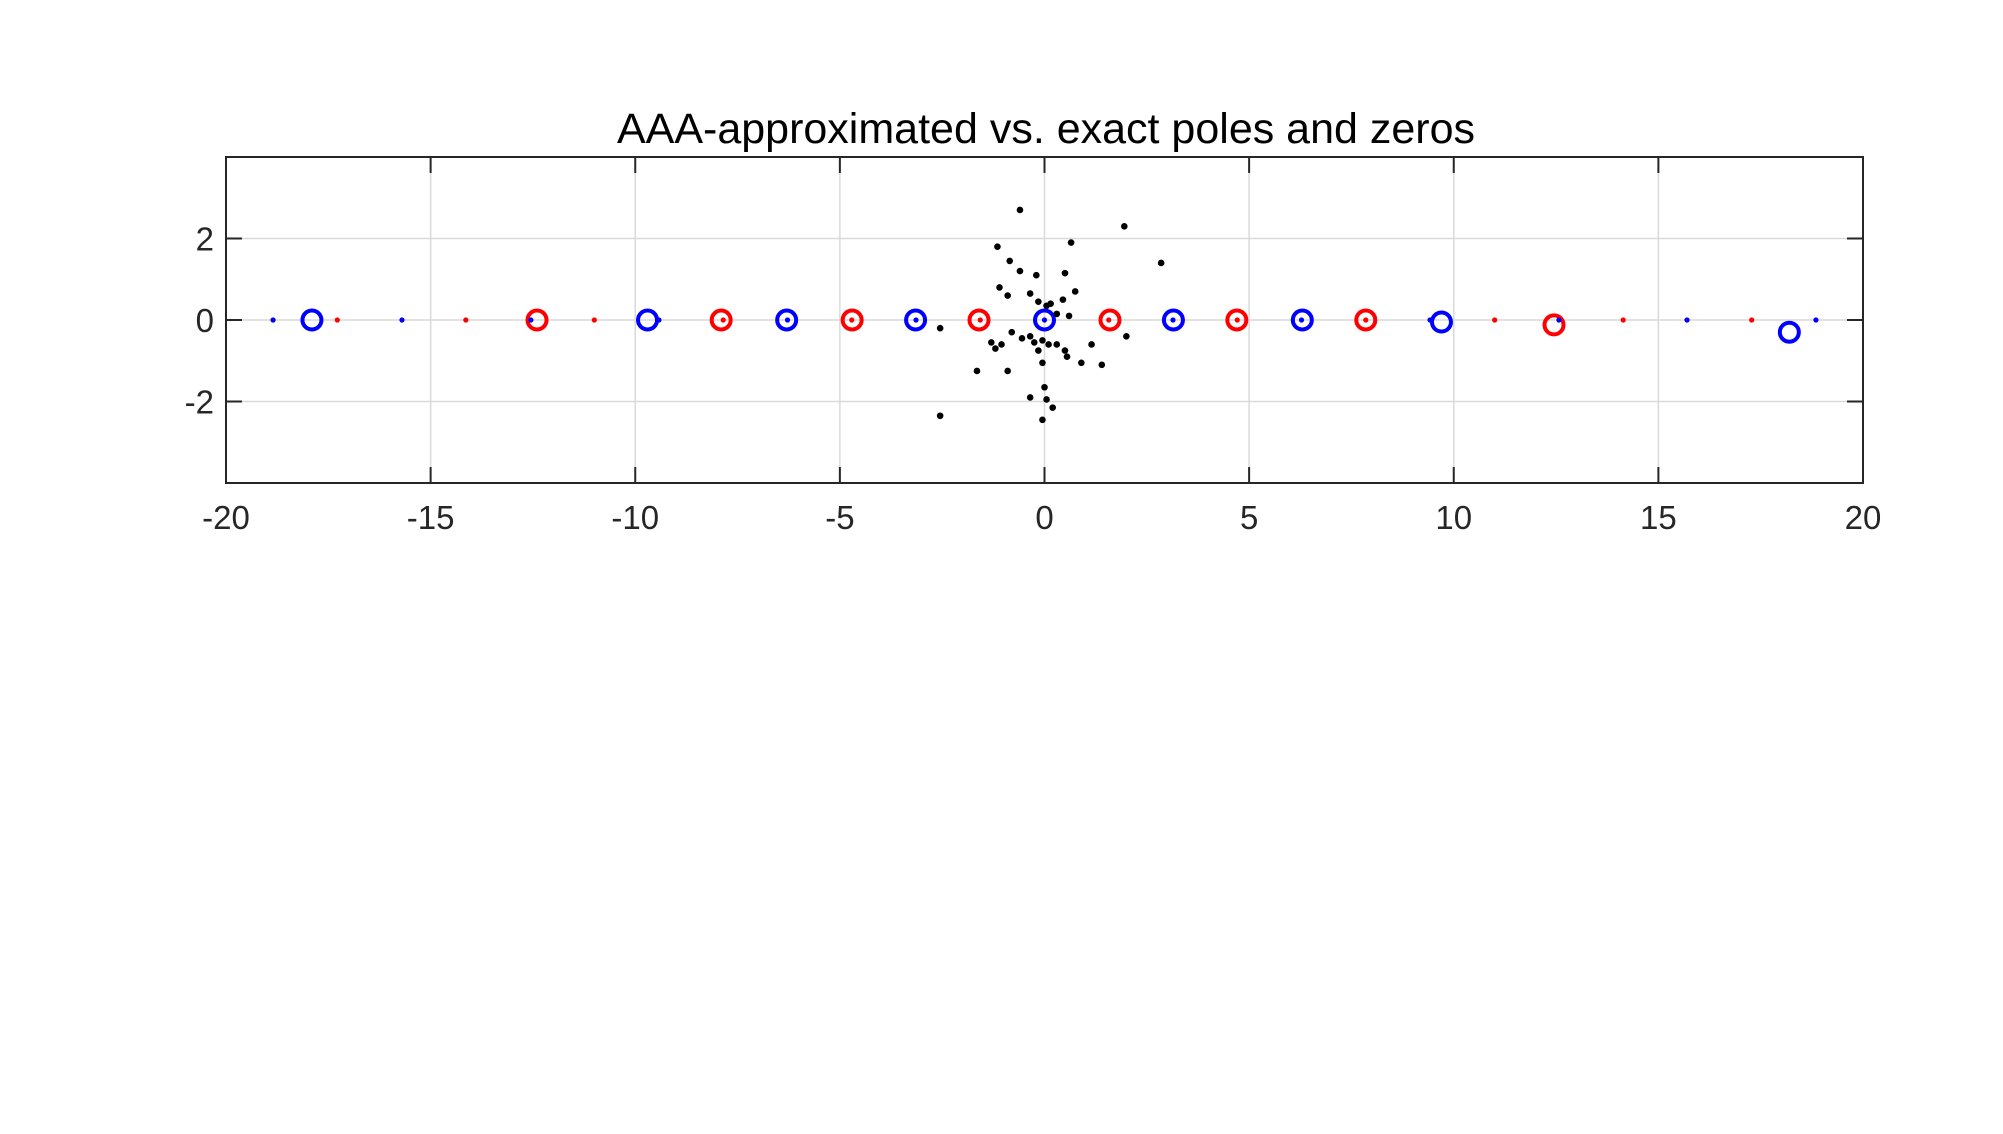  Describe the element at coordinates (1863, 517) in the screenshot. I see `x-tick-label: 20` at that location.